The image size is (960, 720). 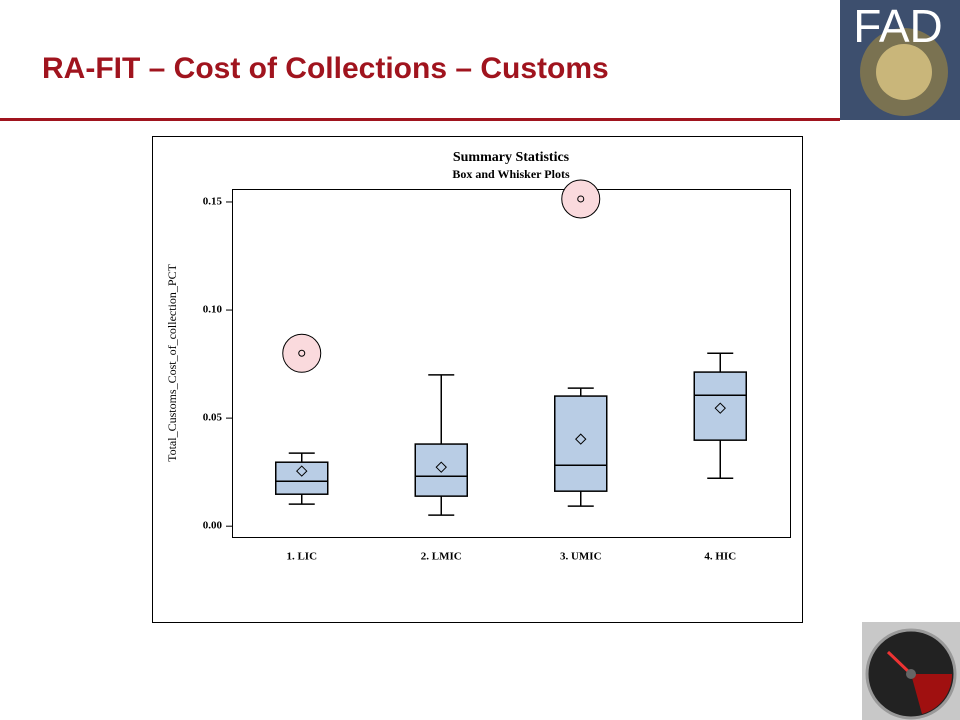 What do you see at coordinates (897, 26) in the screenshot?
I see `logo-text: FAD` at bounding box center [897, 26].